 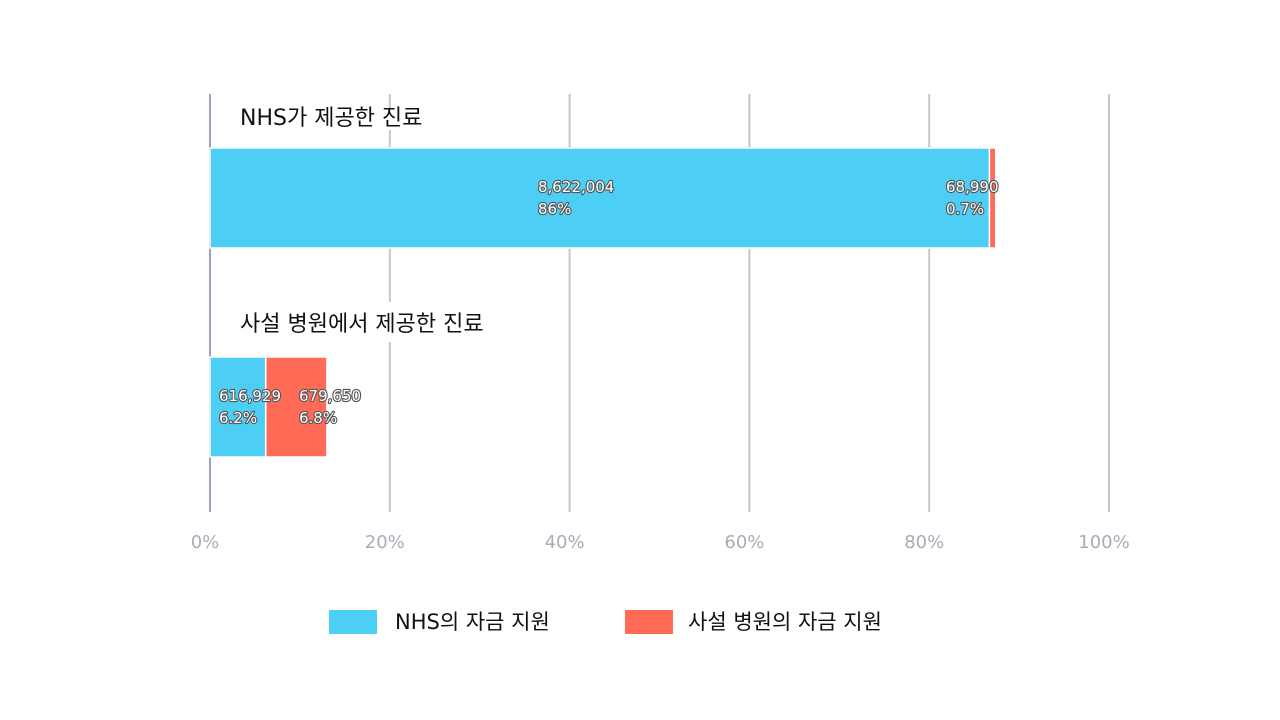 I want to click on percent-label-2-1: 6.2%, so click(x=238, y=418).